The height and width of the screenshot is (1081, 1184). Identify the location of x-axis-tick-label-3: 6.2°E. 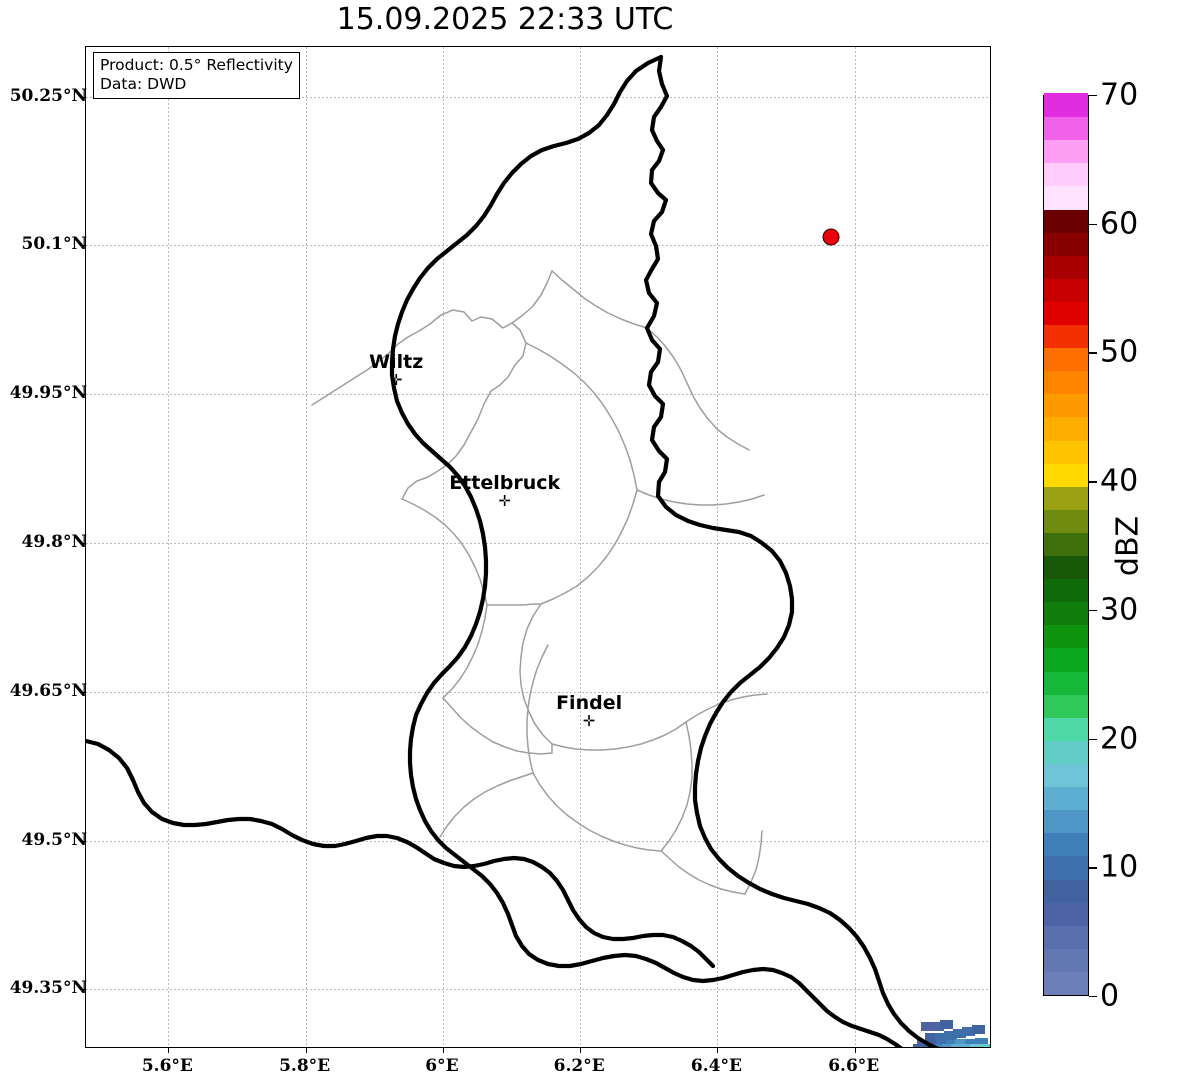
(579, 1066).